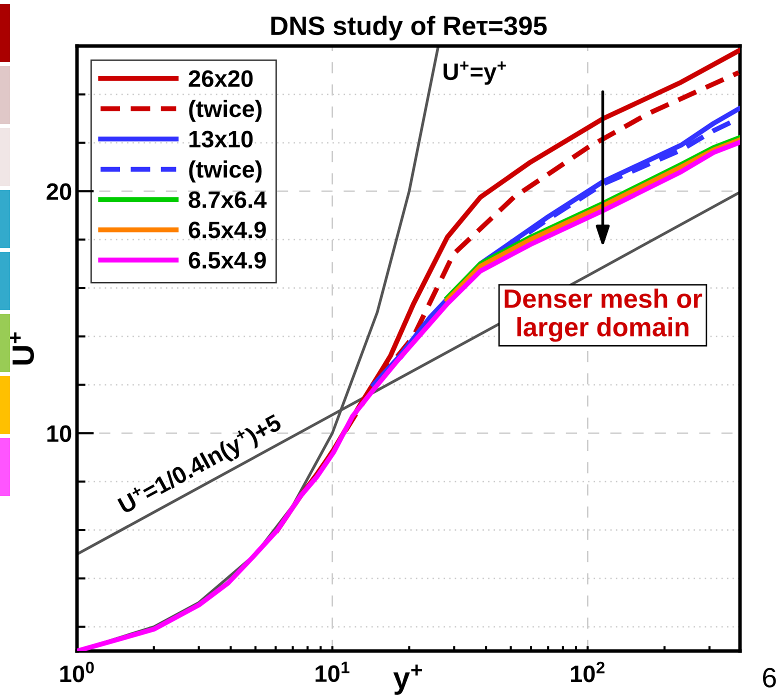  Describe the element at coordinates (22, 348) in the screenshot. I see `y-axis-title: U$^{+}$` at that location.